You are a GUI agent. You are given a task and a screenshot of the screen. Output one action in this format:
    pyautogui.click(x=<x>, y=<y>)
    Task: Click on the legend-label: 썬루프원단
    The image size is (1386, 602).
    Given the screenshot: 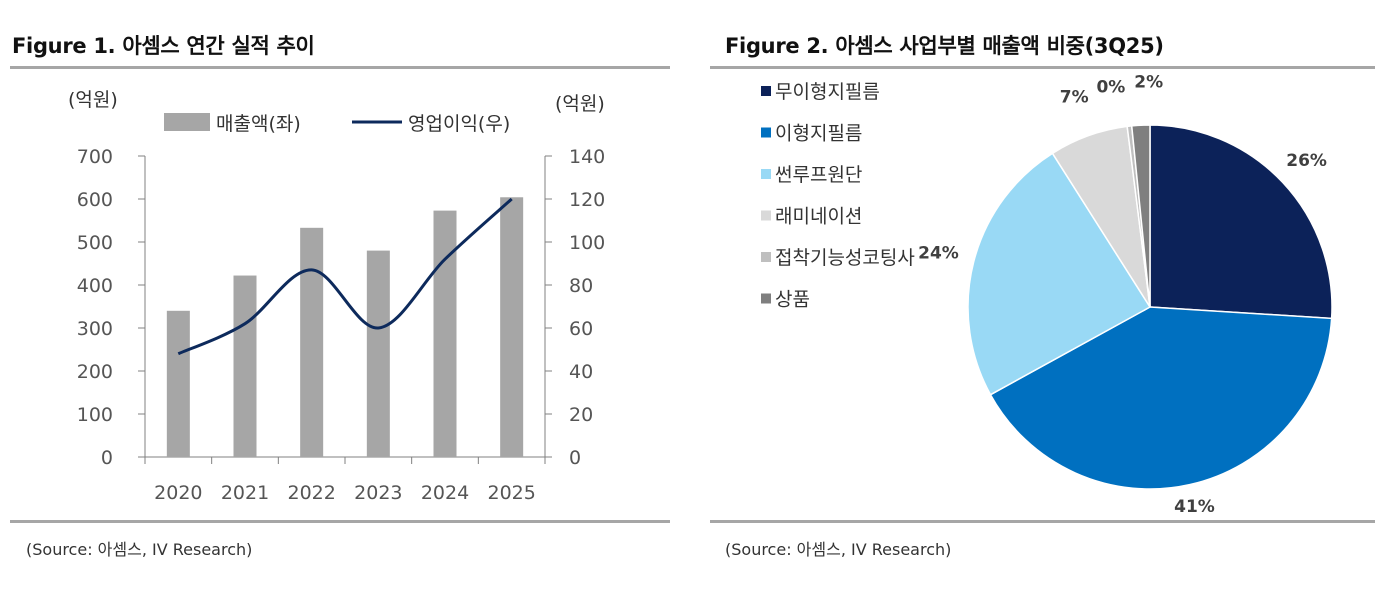 What is the action you would take?
    pyautogui.click(x=818, y=175)
    